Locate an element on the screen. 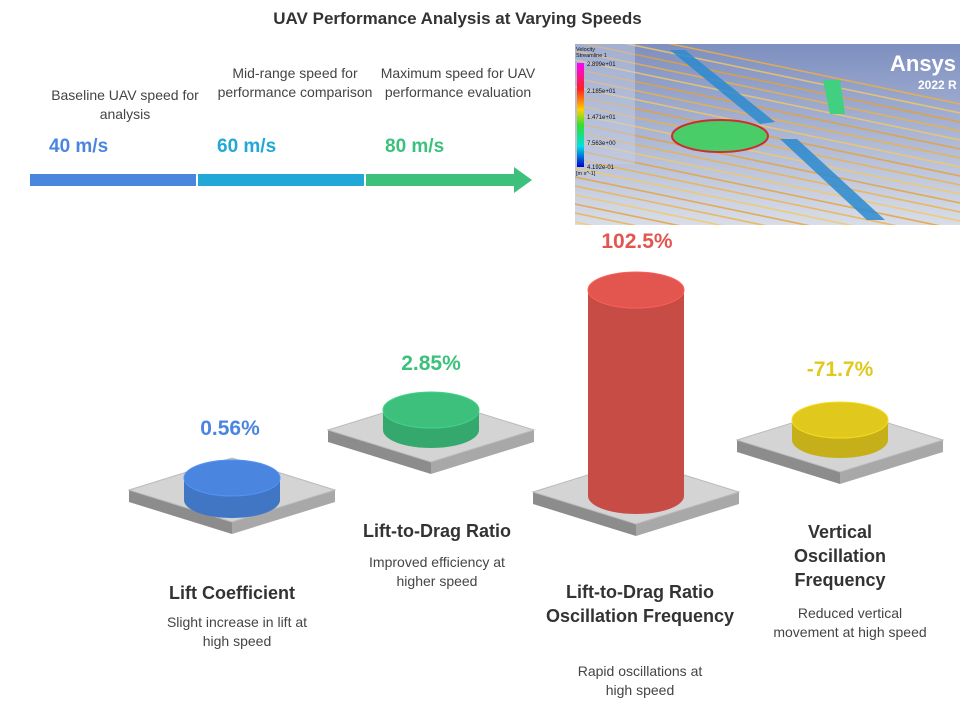 This screenshot has width=960, height=720. cylinder-ld-oscillation-top is located at coordinates (636, 290).